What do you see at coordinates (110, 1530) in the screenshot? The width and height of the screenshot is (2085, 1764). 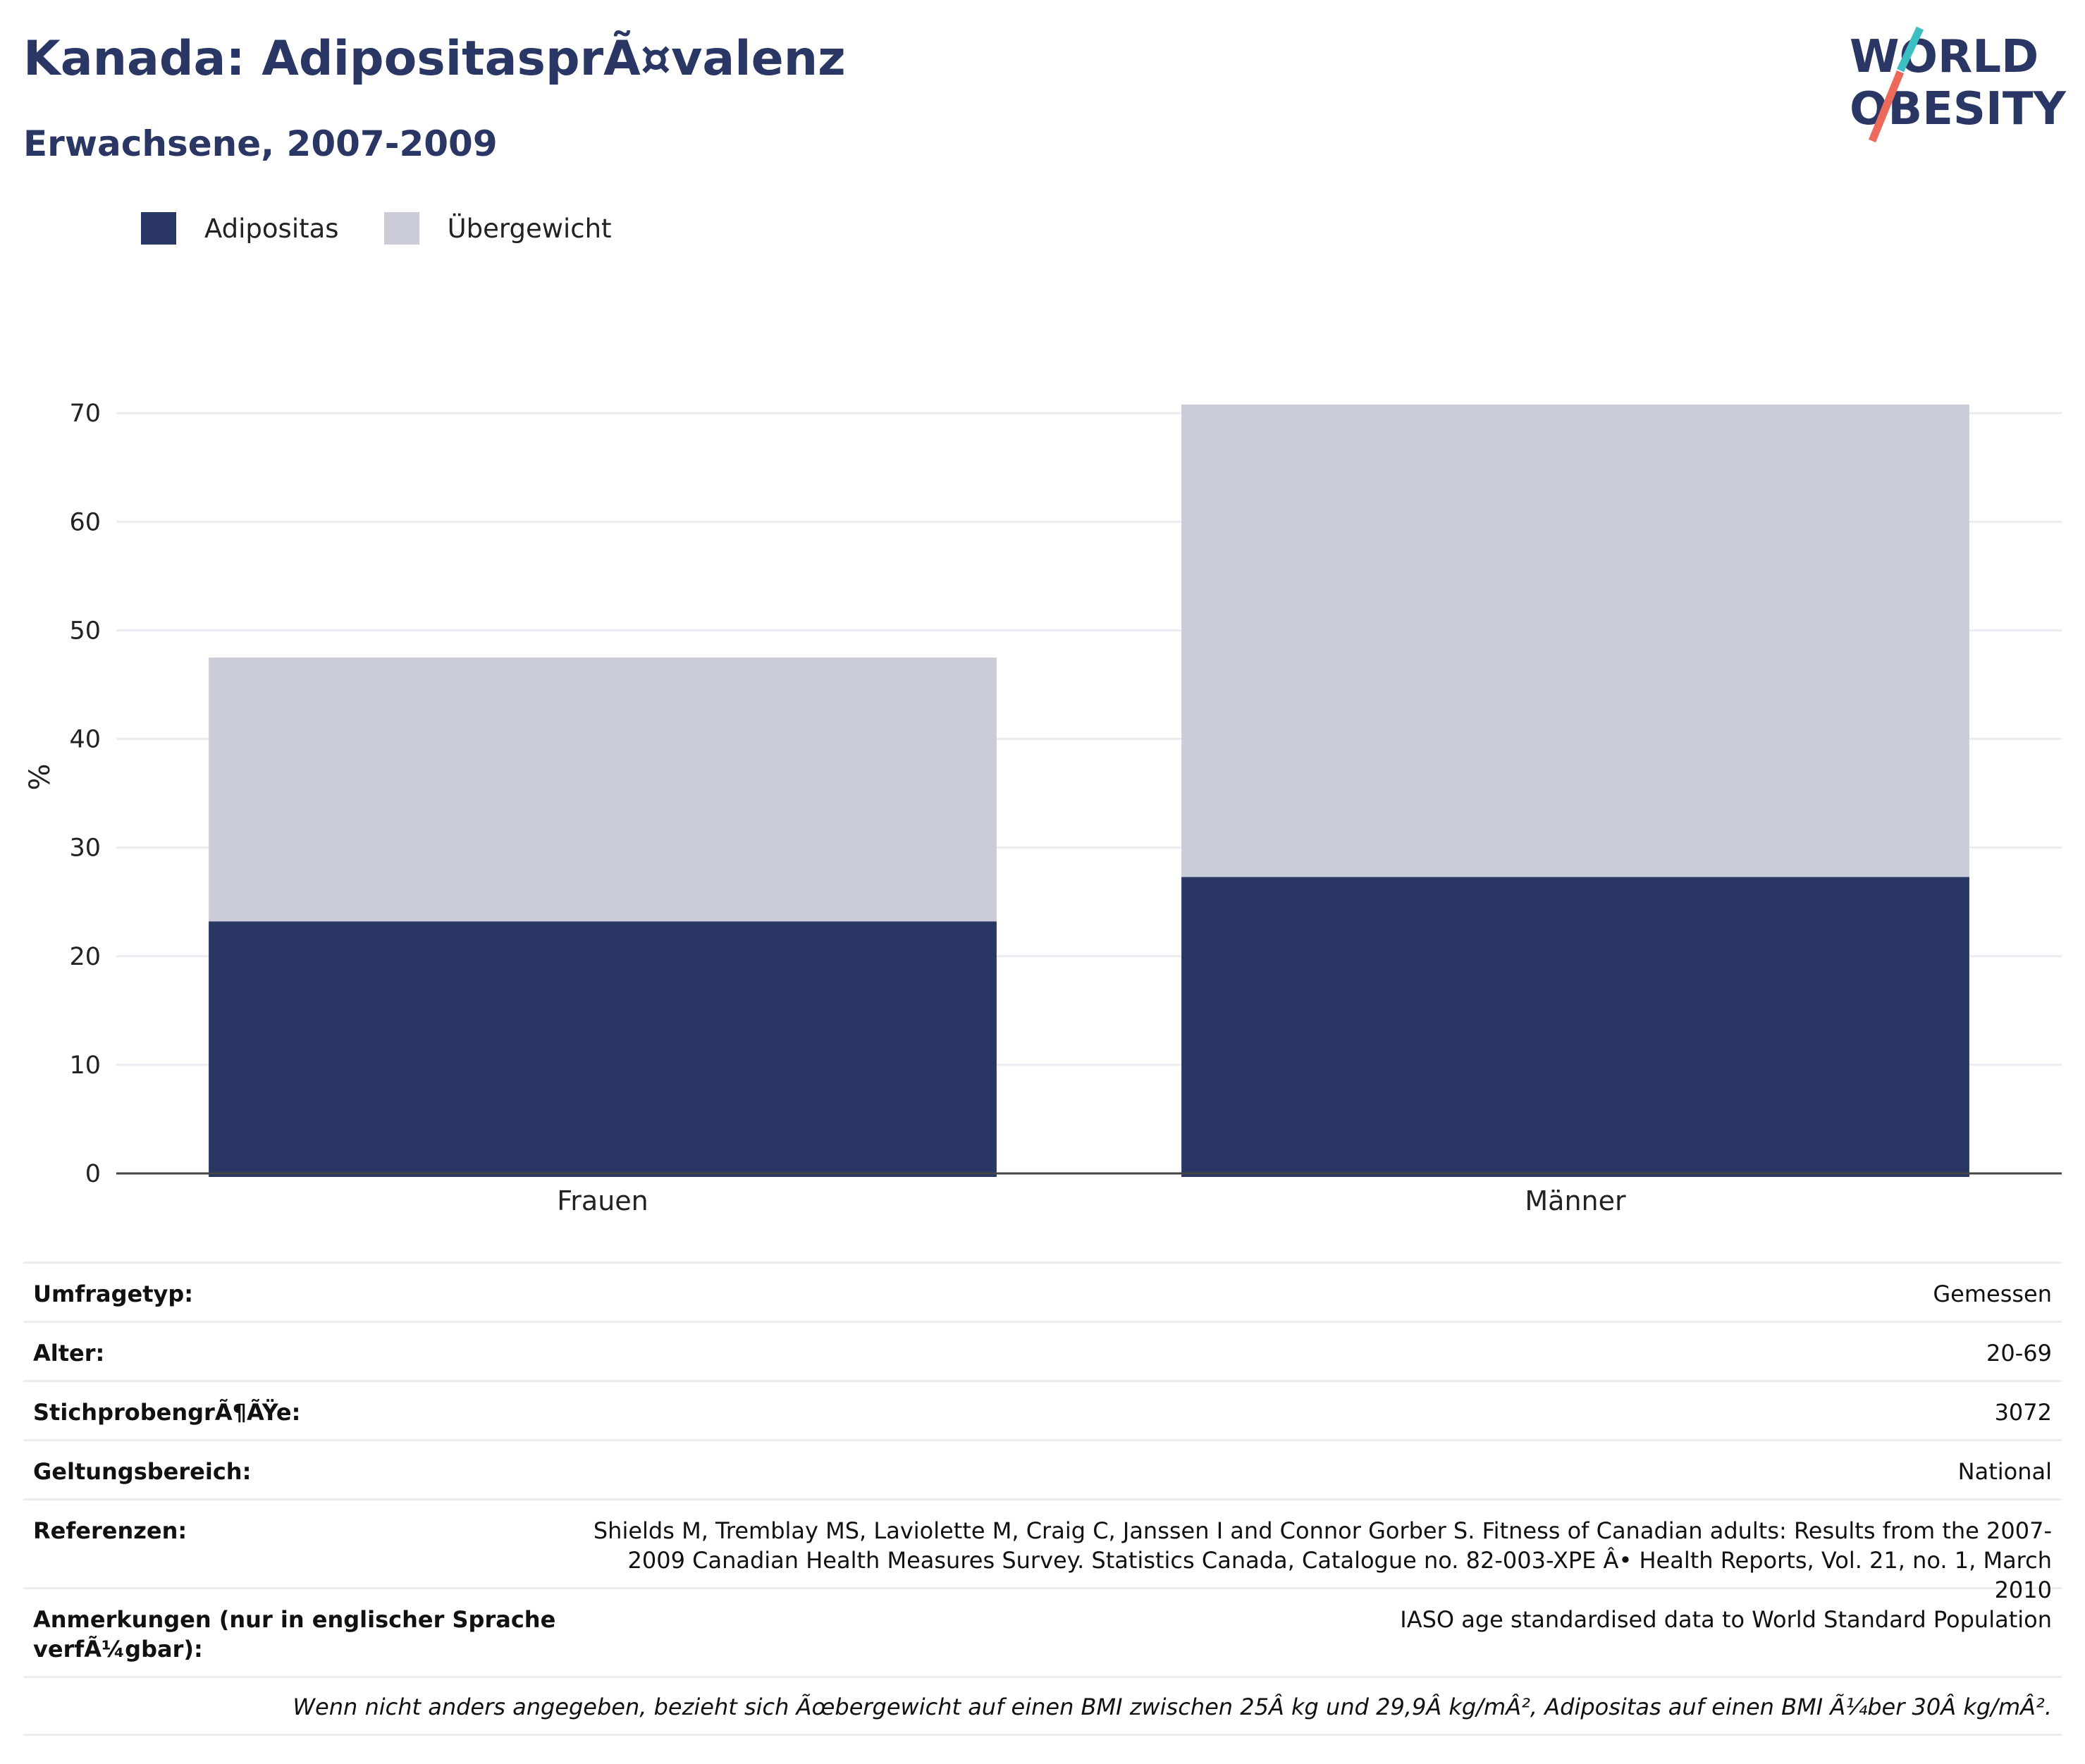 I see `info-label: Referenzen:` at bounding box center [110, 1530].